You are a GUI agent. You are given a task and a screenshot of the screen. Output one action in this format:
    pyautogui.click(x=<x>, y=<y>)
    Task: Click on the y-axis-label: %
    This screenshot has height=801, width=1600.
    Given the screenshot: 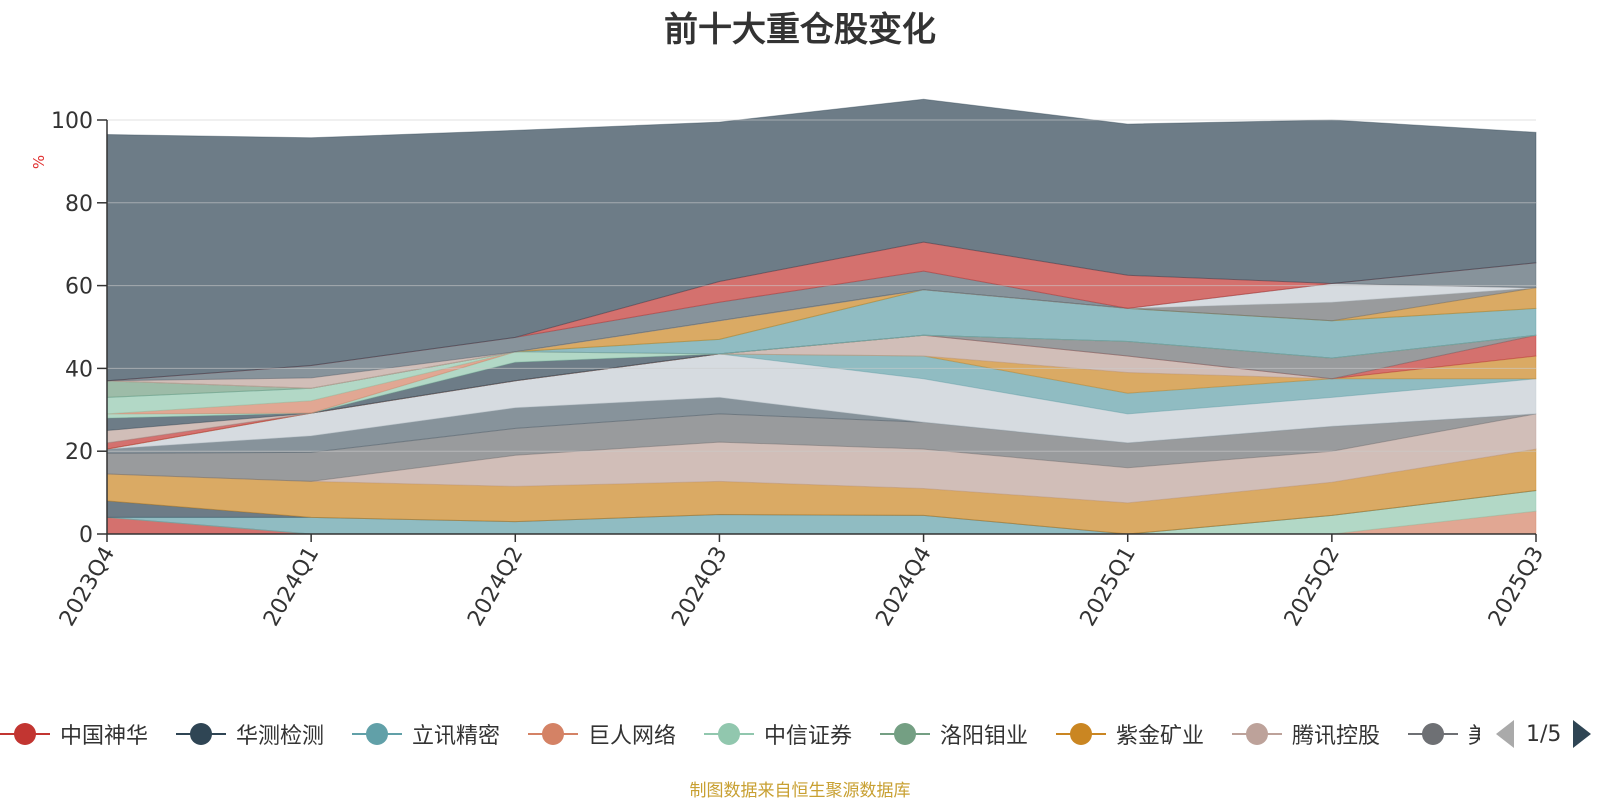 What is the action you would take?
    pyautogui.click(x=39, y=162)
    